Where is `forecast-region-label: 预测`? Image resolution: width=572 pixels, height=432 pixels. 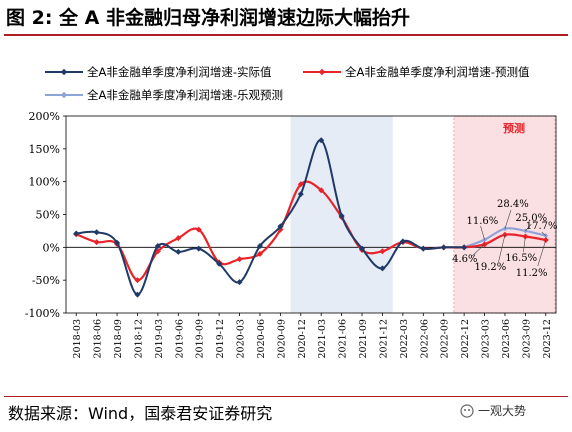 forecast-region-label: 预测 is located at coordinates (514, 128).